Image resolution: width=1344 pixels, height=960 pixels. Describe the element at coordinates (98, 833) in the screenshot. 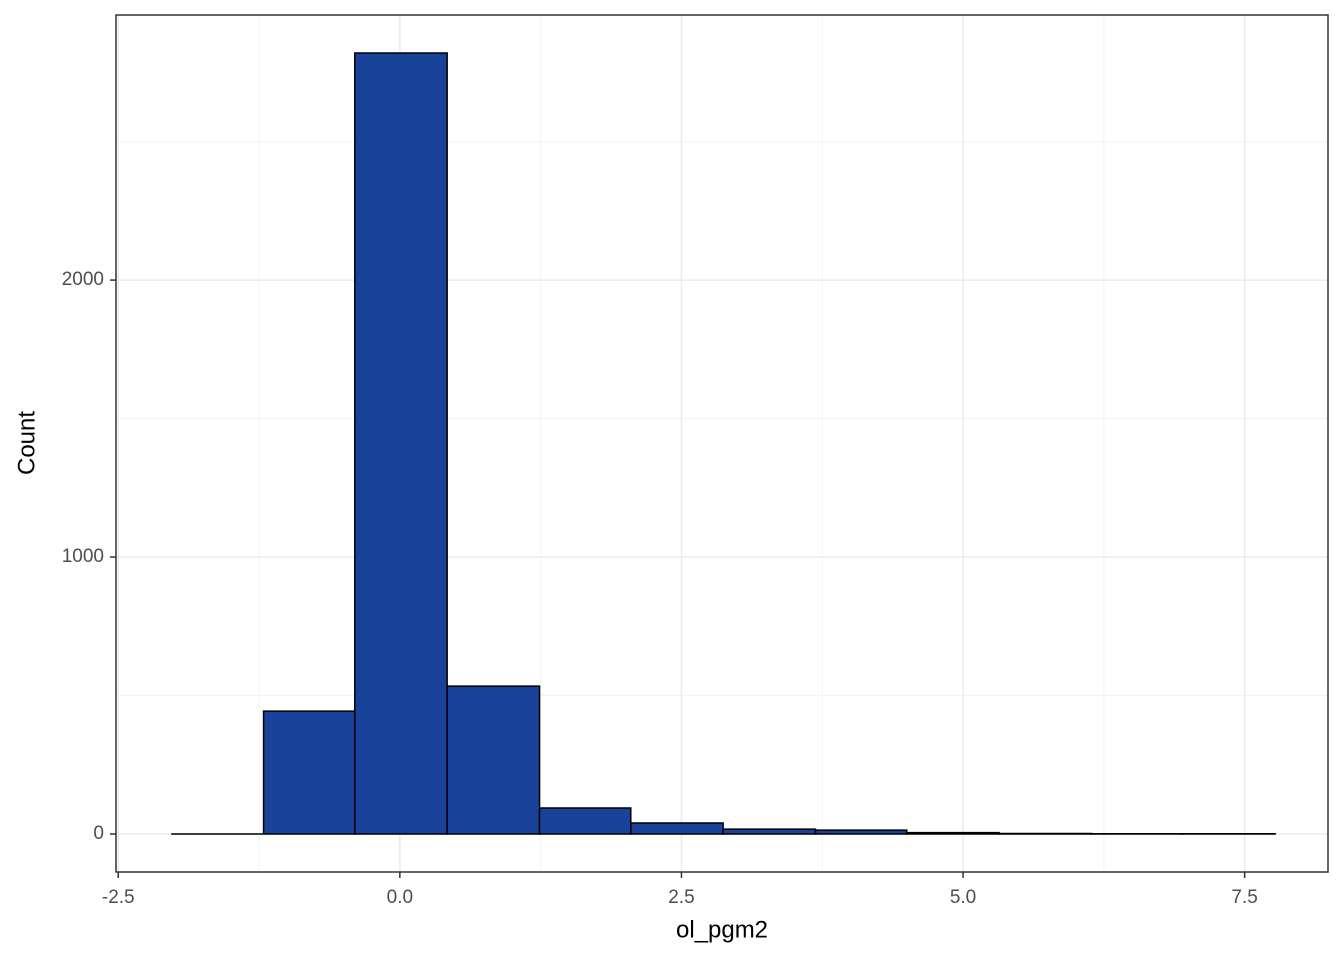

I see `y-tick-label: 0` at that location.